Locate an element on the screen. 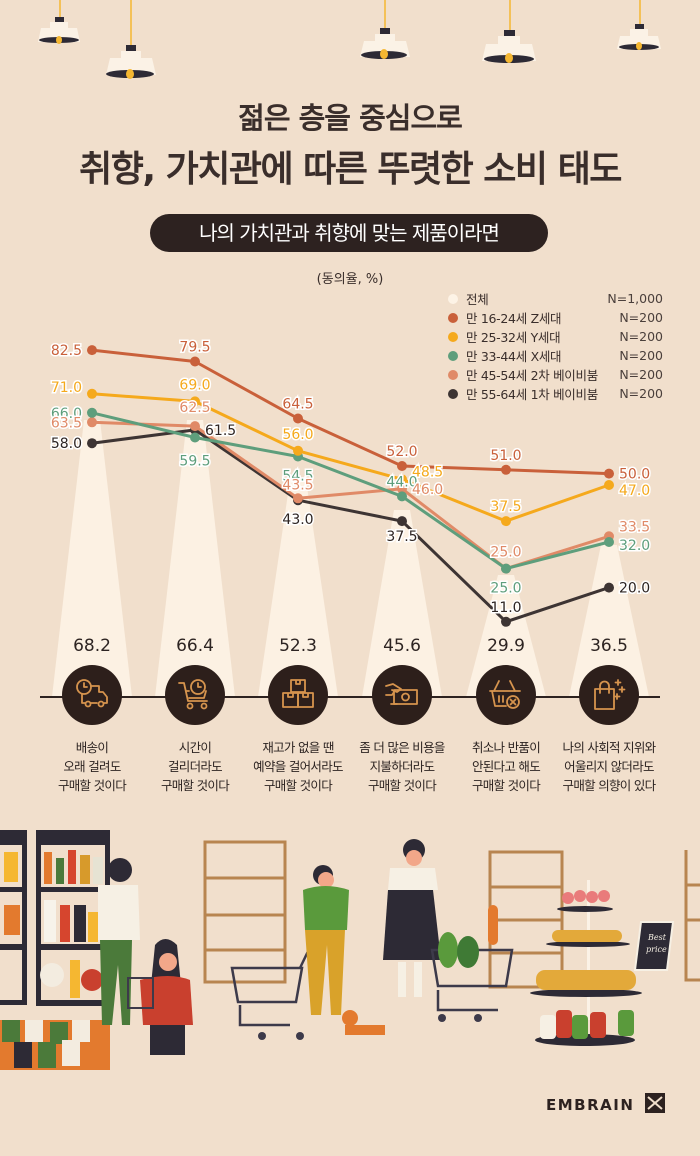 The width and height of the screenshot is (700, 1156). total-value: 52.3 is located at coordinates (298, 646).